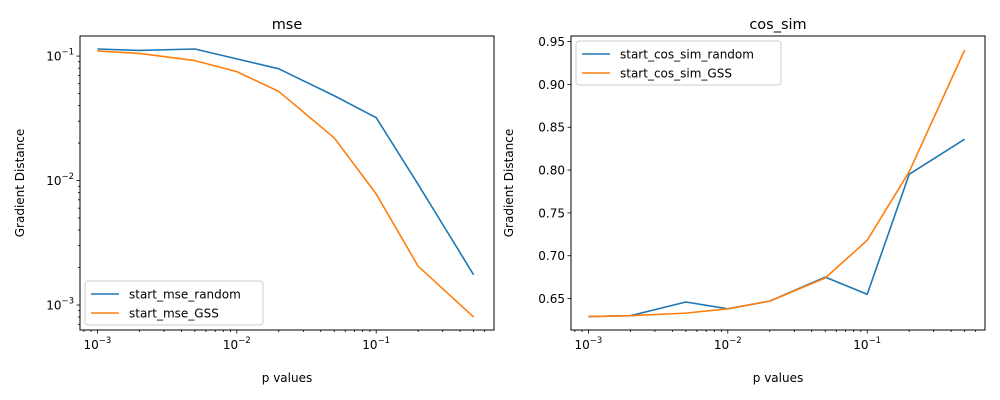 This screenshot has height=400, width=1000. What do you see at coordinates (687, 55) in the screenshot?
I see `legend-label: start_cos_sim_random` at bounding box center [687, 55].